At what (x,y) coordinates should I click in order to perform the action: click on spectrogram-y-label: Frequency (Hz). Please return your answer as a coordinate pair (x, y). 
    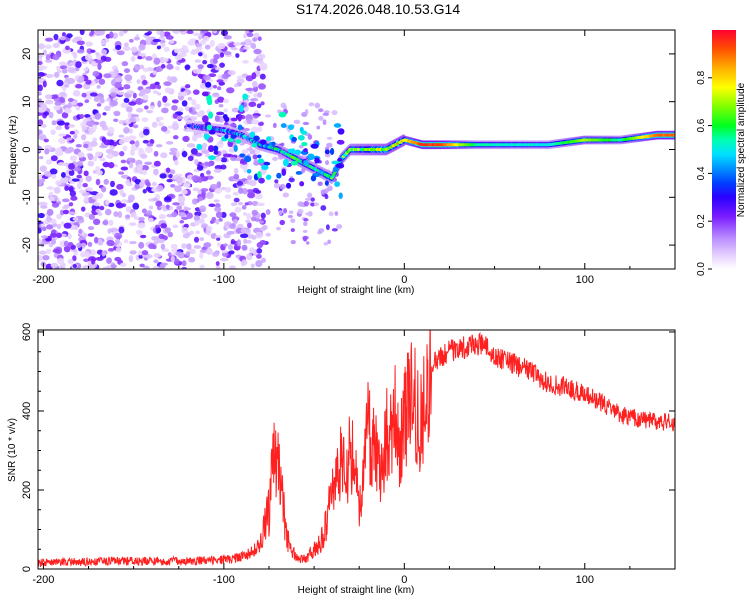
    Looking at the image, I should click on (13, 150).